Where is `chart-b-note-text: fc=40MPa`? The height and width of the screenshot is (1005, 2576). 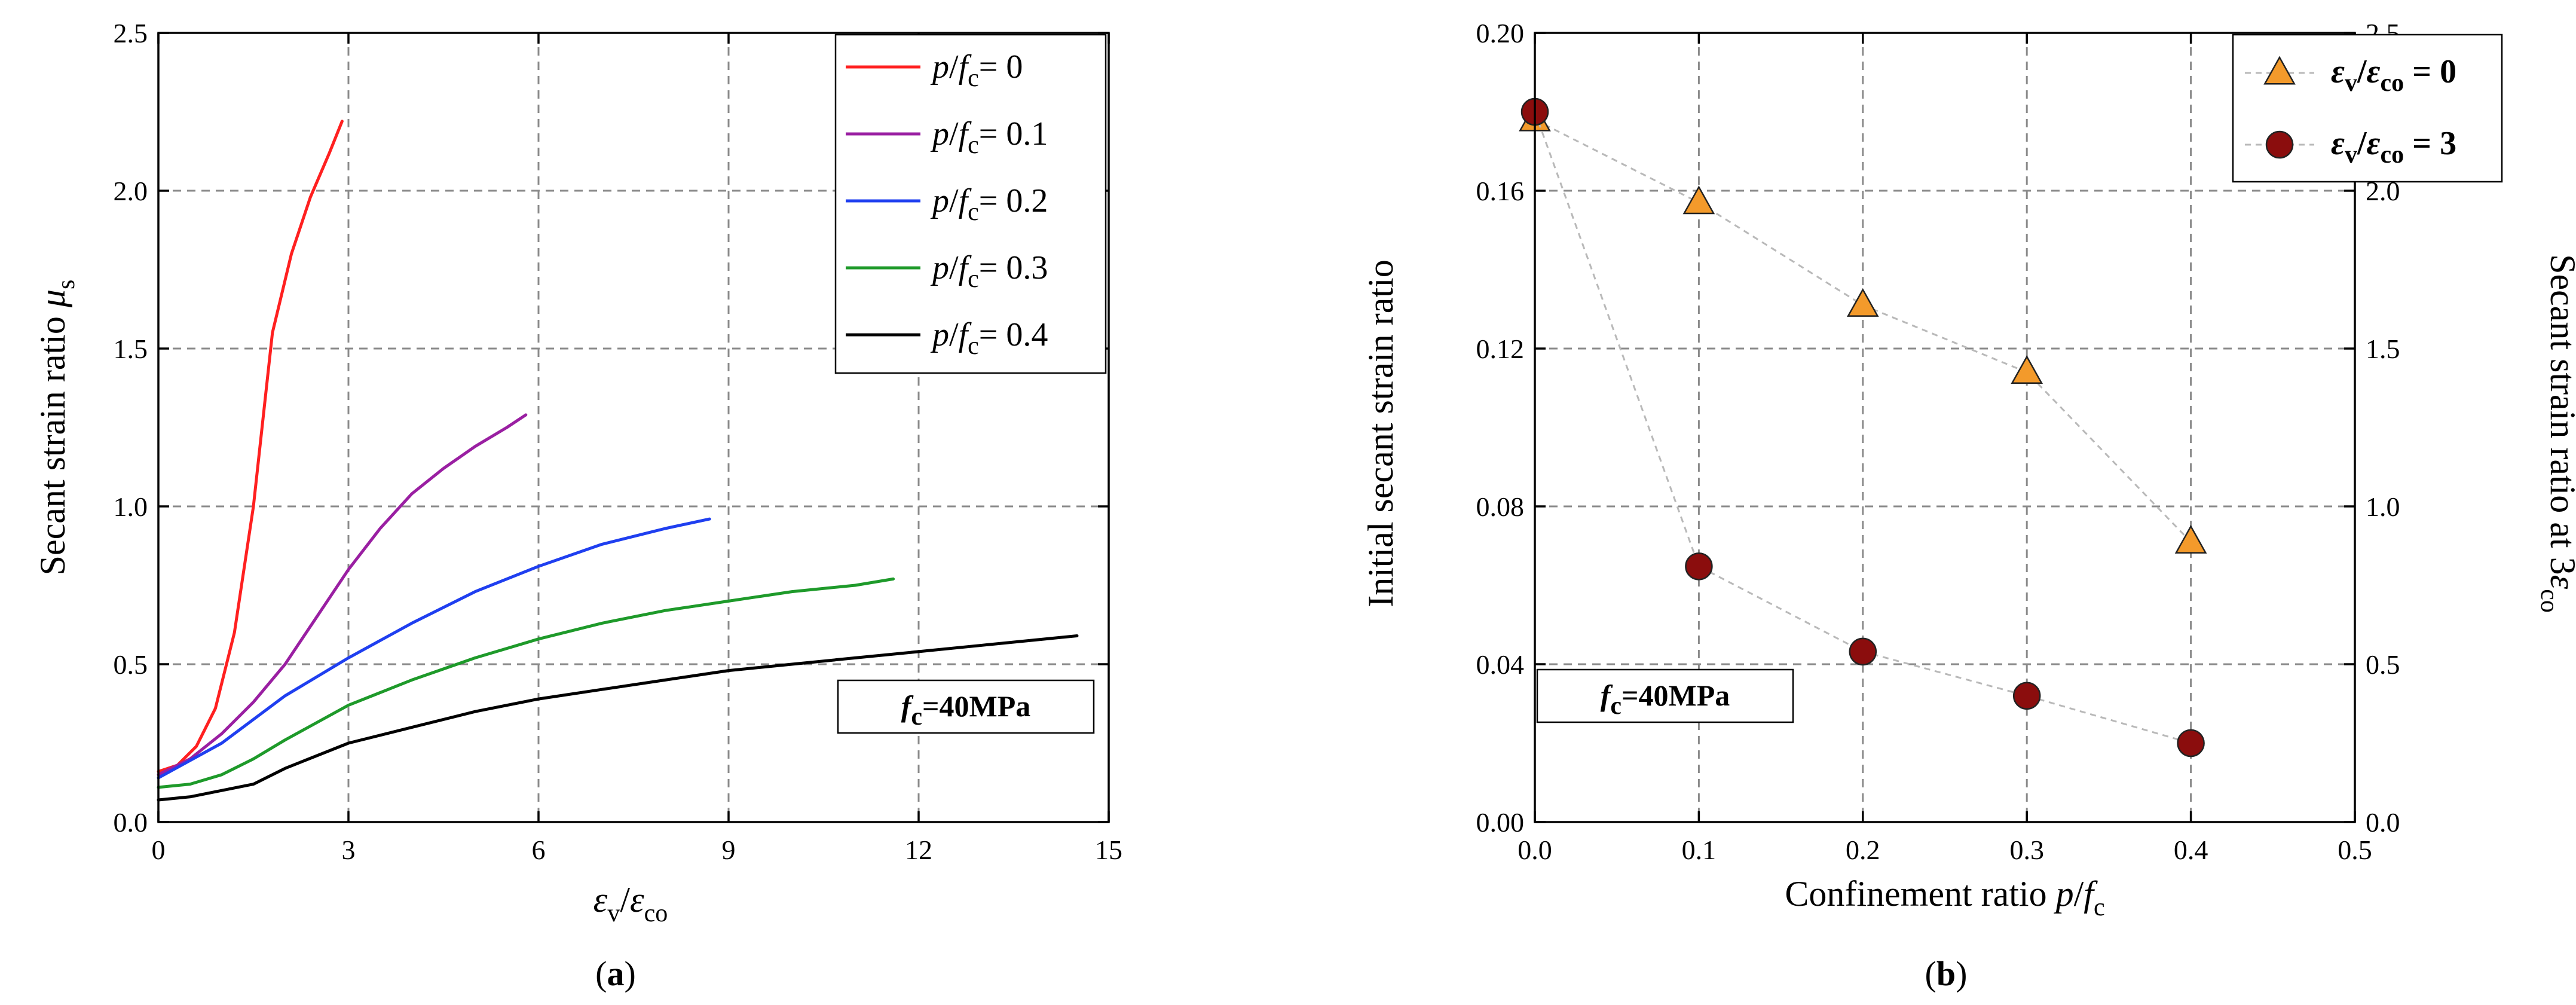 chart-b-note-text: fc=40MPa is located at coordinates (1665, 699).